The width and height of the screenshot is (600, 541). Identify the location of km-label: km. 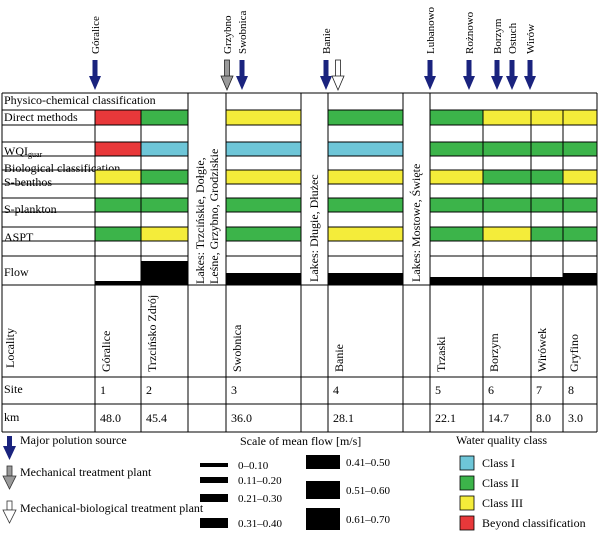
(12, 417).